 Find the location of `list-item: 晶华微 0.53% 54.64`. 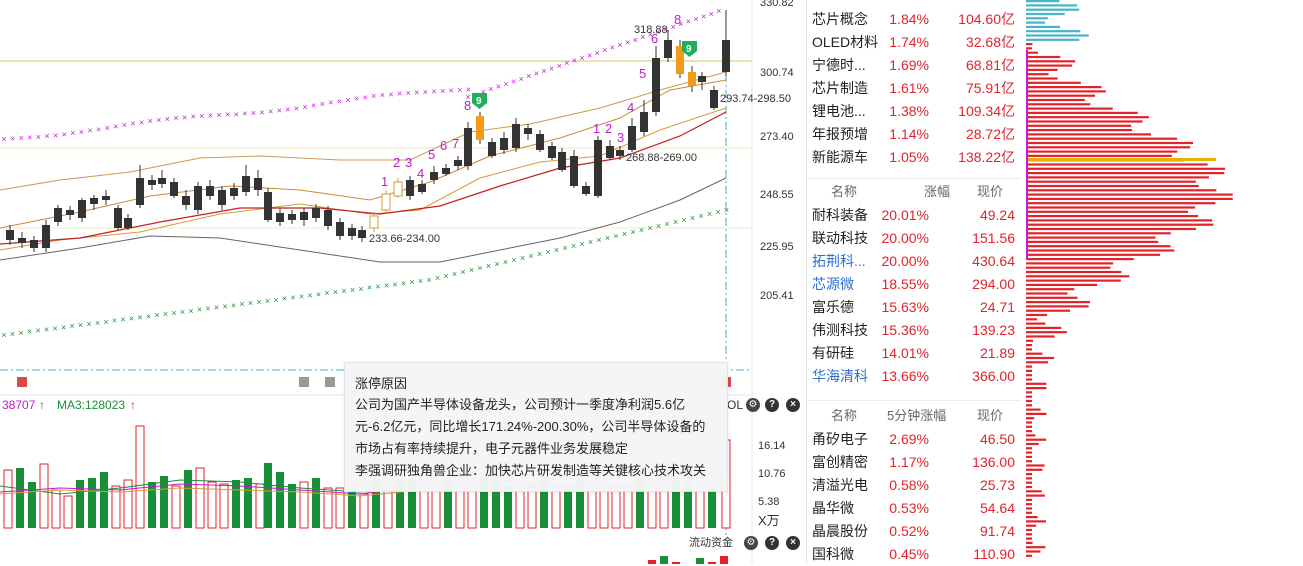

list-item: 晶华微 0.53% 54.64 is located at coordinates (914, 508).